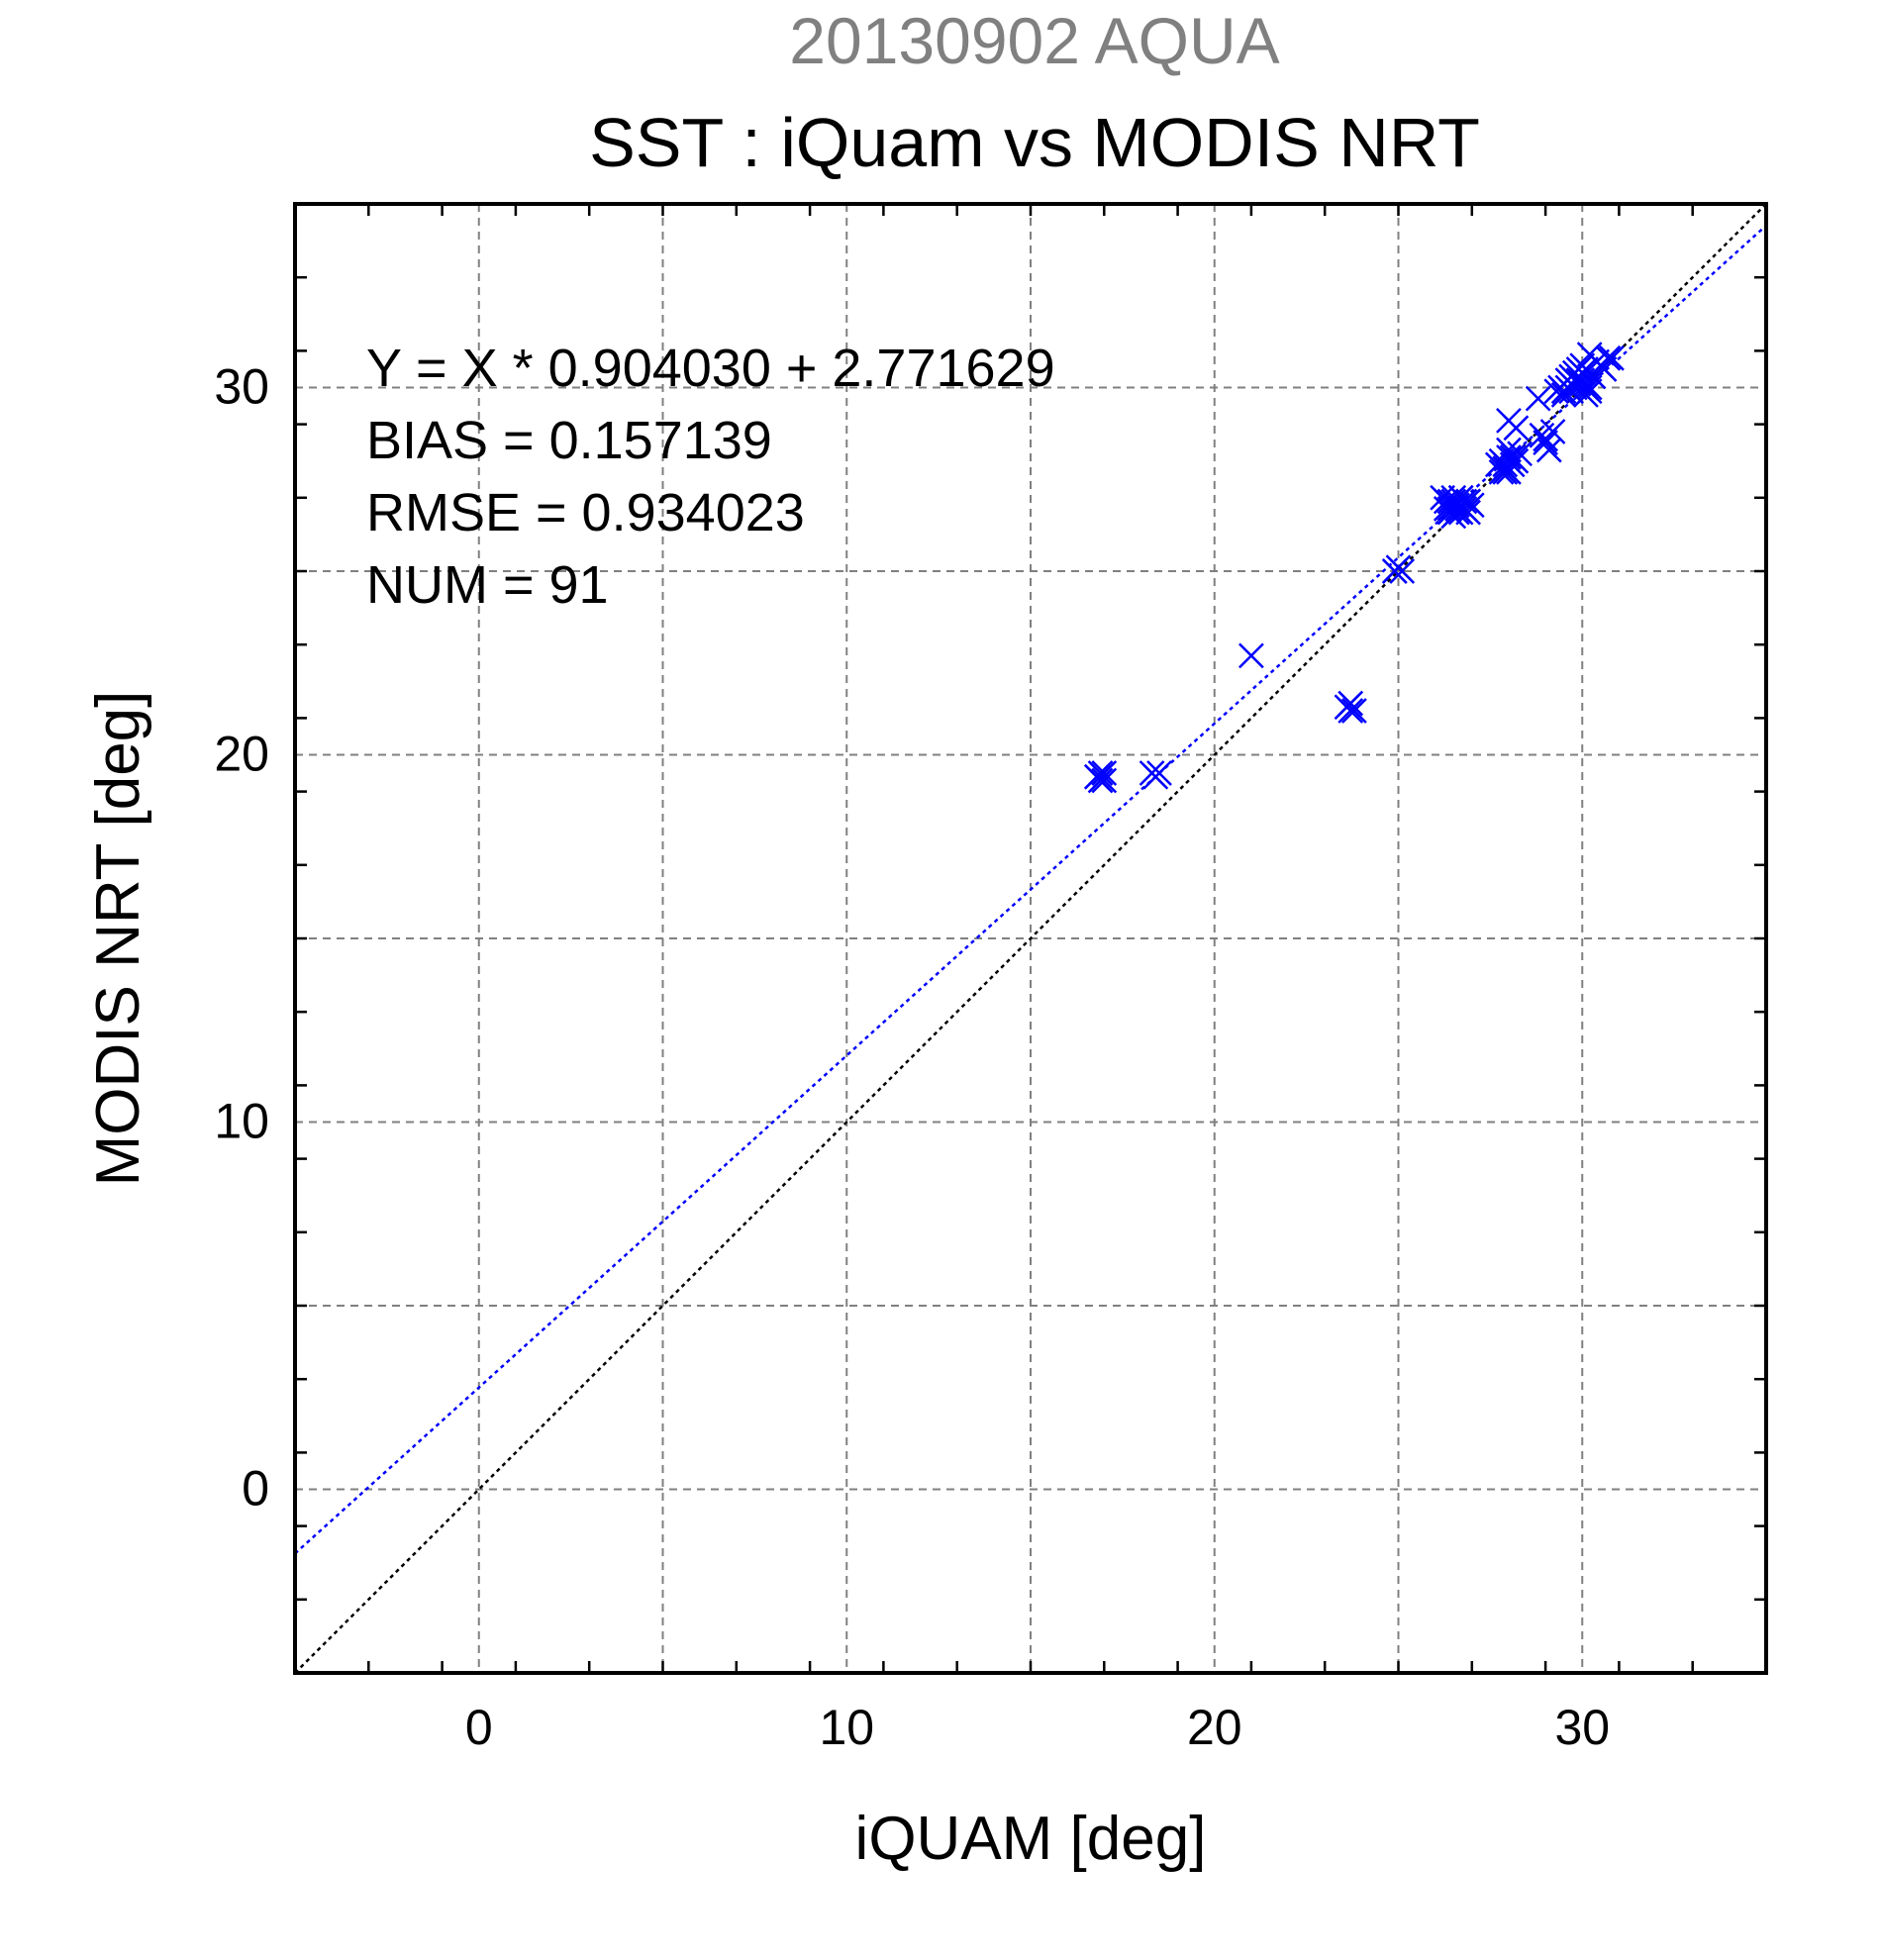  Describe the element at coordinates (585, 512) in the screenshot. I see `stats-line: RMSE = 0.934023` at that location.